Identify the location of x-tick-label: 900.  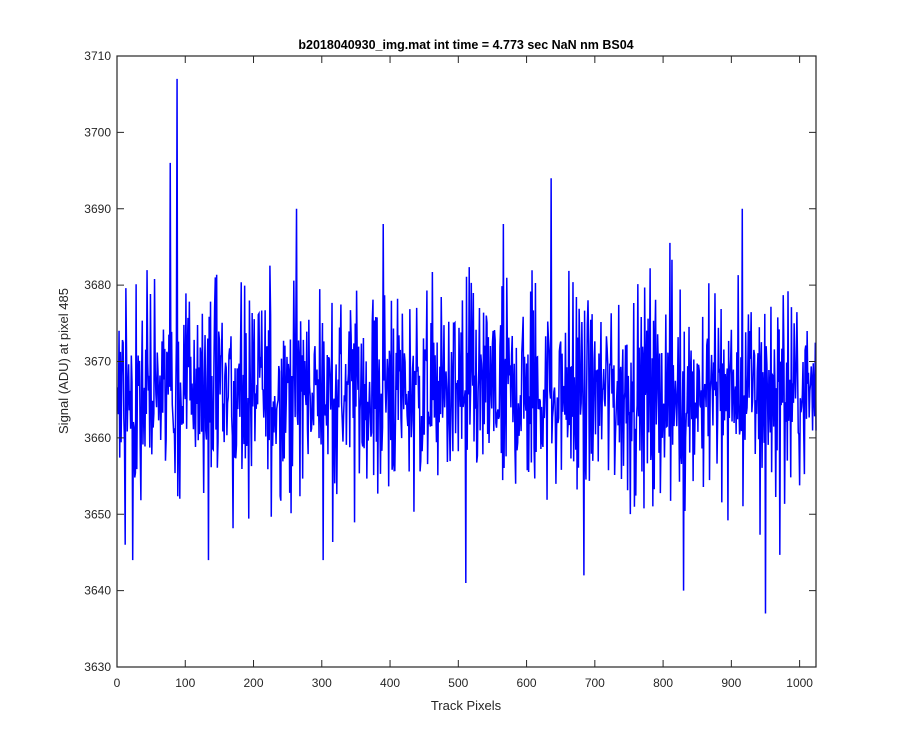
(731, 683).